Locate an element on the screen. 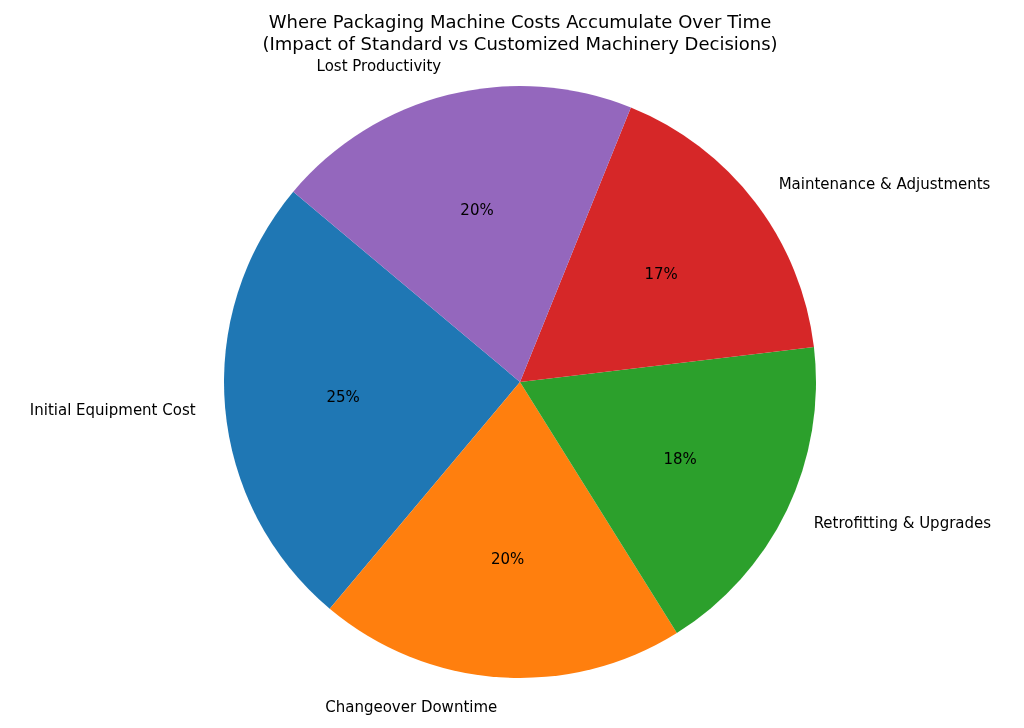 The width and height of the screenshot is (1024, 728). data-label: 17% is located at coordinates (661, 274).